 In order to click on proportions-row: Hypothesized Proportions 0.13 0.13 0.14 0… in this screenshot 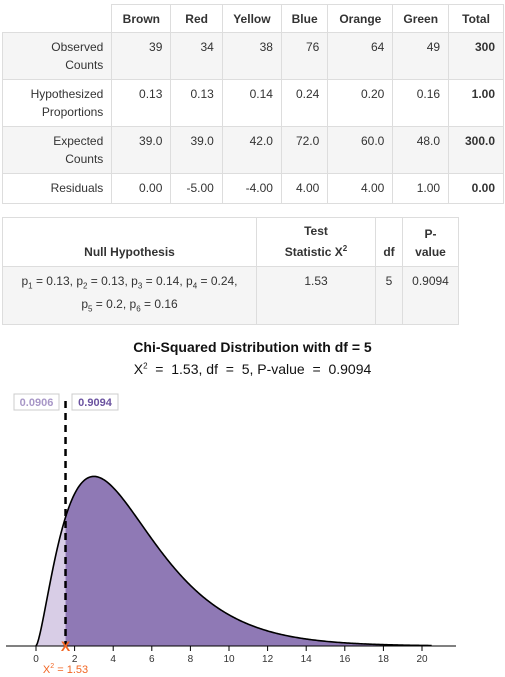, I will do `click(252, 103)`.